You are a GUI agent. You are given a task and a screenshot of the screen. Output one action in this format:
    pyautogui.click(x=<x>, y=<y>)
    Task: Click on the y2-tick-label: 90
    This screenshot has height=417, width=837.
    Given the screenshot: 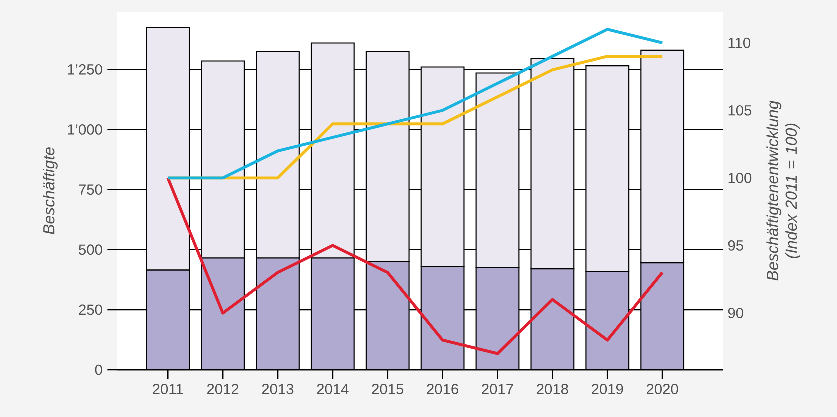 What is the action you would take?
    pyautogui.click(x=736, y=313)
    